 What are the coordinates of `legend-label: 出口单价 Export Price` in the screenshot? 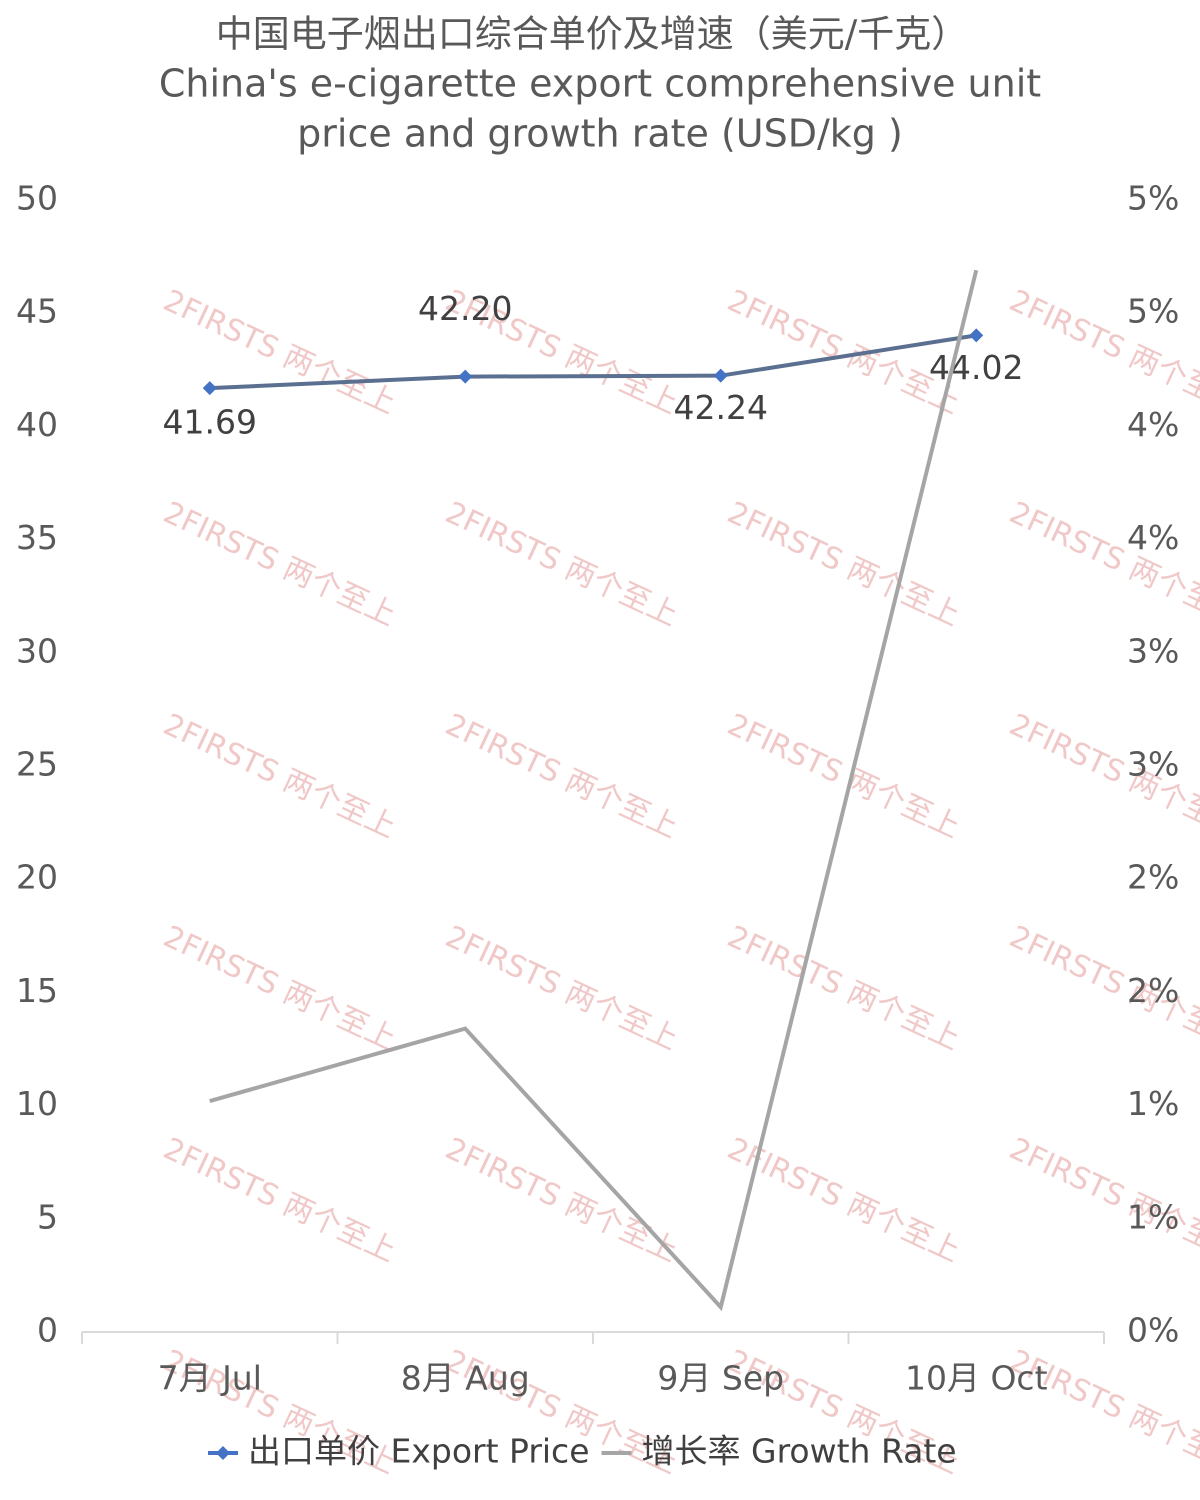 It's located at (419, 1451).